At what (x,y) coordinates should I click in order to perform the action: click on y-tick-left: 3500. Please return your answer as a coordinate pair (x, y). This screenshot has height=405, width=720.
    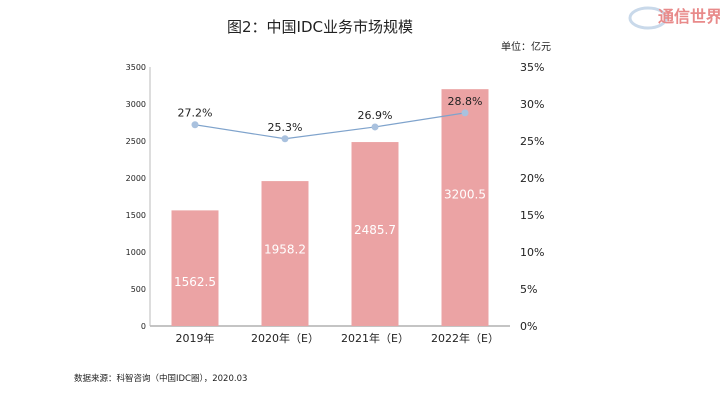
    Looking at the image, I should click on (136, 67).